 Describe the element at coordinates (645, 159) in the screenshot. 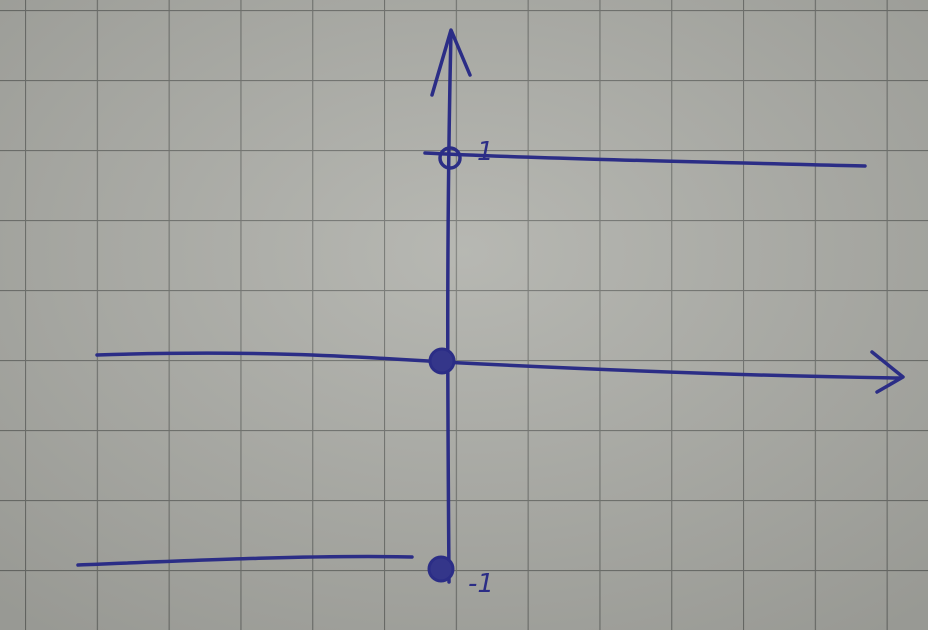

I see `upper-line` at that location.